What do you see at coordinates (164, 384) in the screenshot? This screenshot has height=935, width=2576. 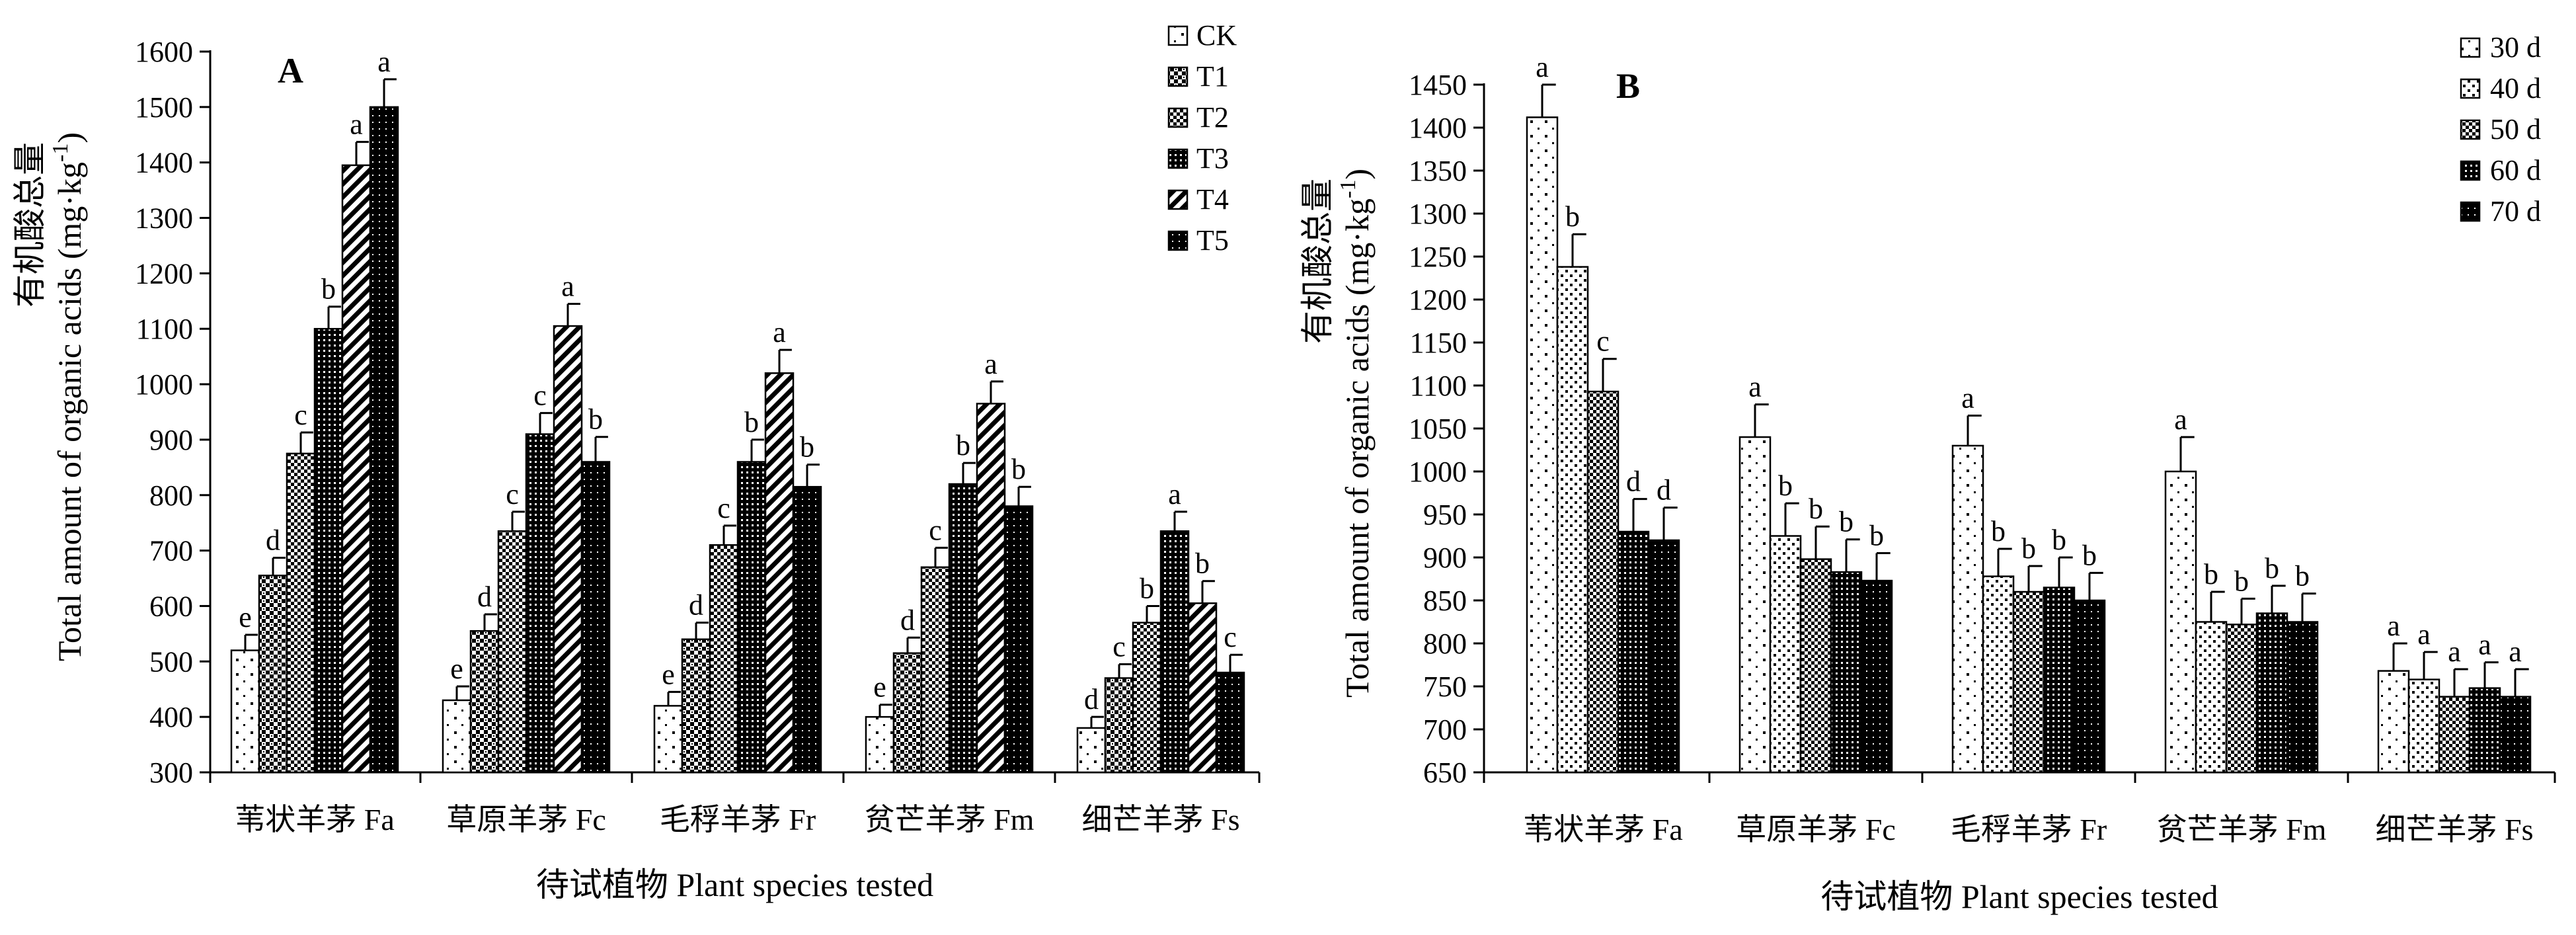 I see `y-tick-label: 1000` at bounding box center [164, 384].